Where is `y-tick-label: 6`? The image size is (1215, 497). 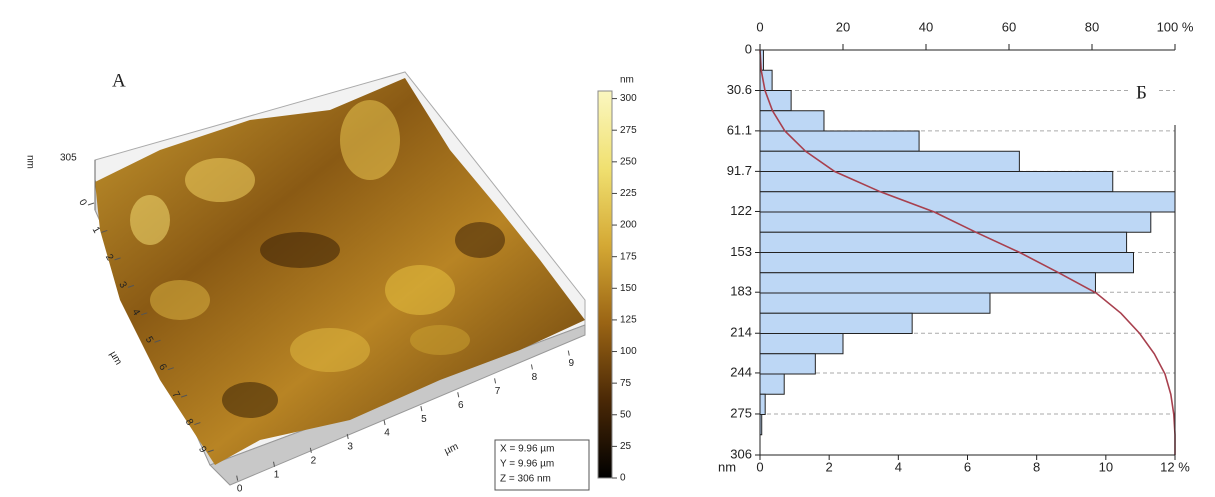
y-tick-label: 6 is located at coordinates (162, 367).